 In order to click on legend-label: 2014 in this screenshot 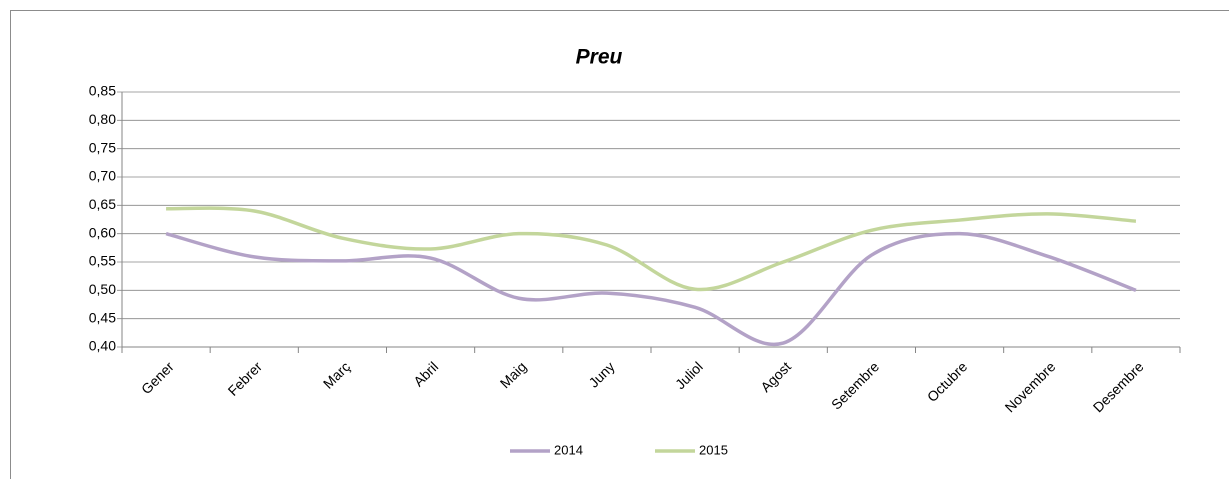, I will do `click(568, 449)`.